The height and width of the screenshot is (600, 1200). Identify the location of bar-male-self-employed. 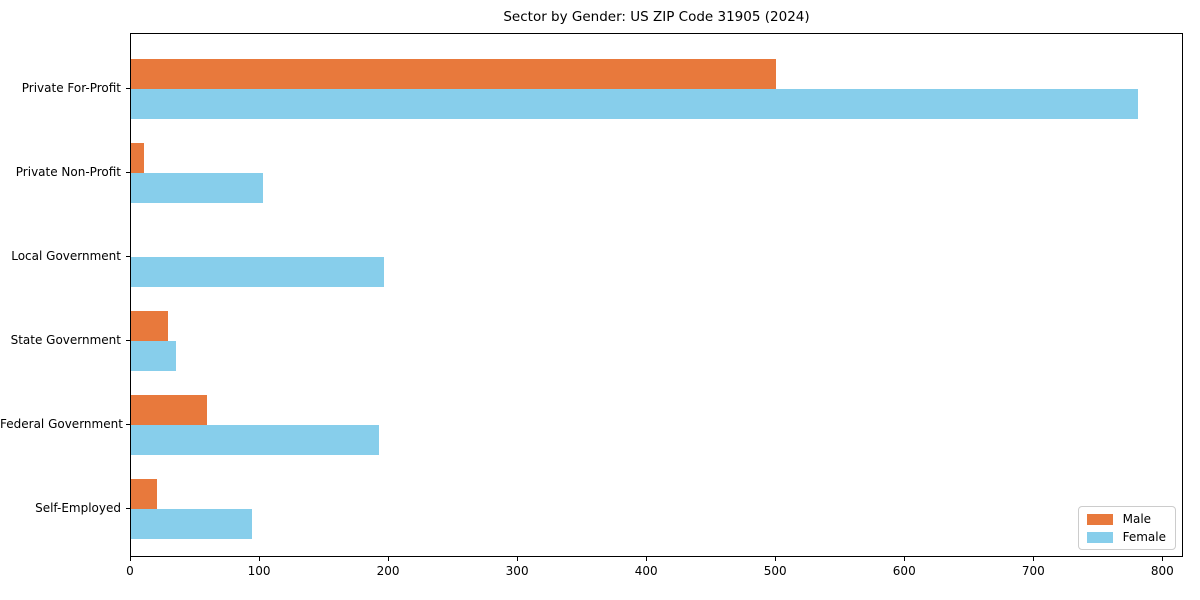
(144, 494).